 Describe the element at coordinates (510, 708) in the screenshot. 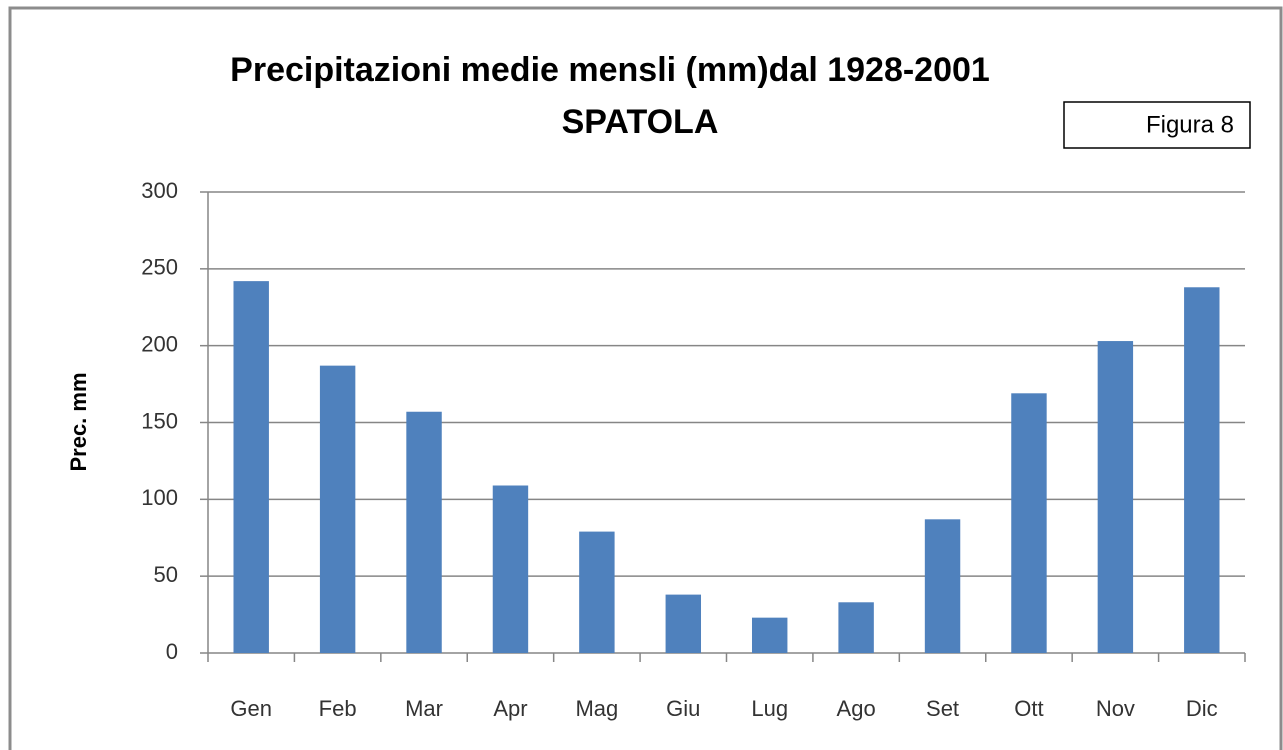

I see `x-tick-label: Apr` at that location.